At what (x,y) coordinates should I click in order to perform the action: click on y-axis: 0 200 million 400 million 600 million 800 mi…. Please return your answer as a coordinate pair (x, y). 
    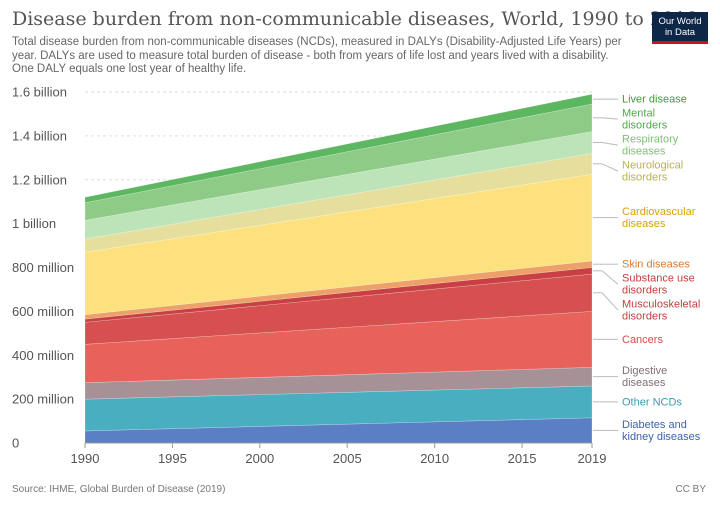
    Looking at the image, I should click on (43, 268).